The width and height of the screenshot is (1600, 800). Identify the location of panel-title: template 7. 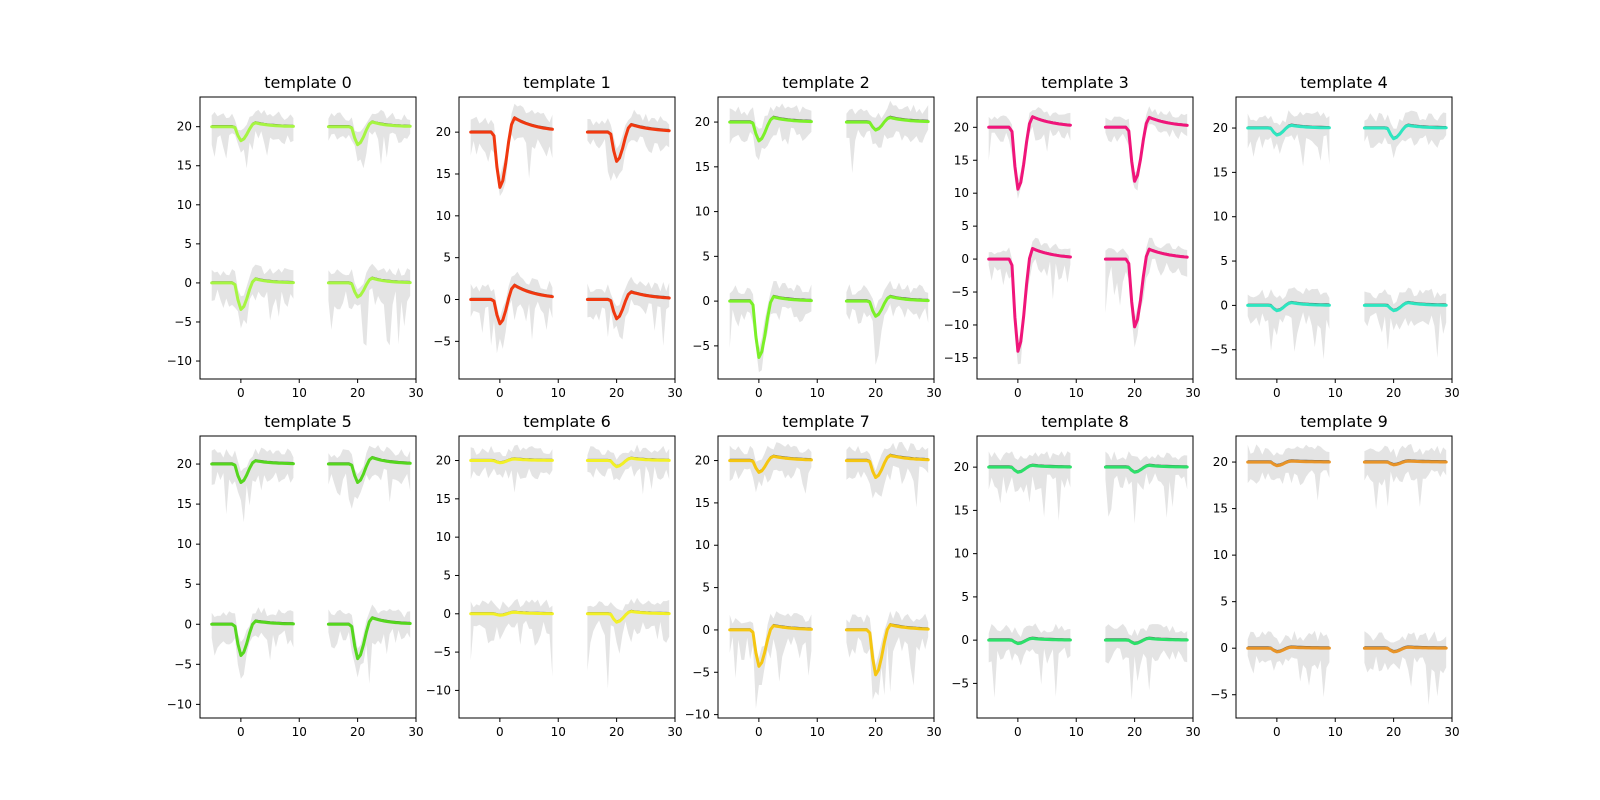
(826, 421).